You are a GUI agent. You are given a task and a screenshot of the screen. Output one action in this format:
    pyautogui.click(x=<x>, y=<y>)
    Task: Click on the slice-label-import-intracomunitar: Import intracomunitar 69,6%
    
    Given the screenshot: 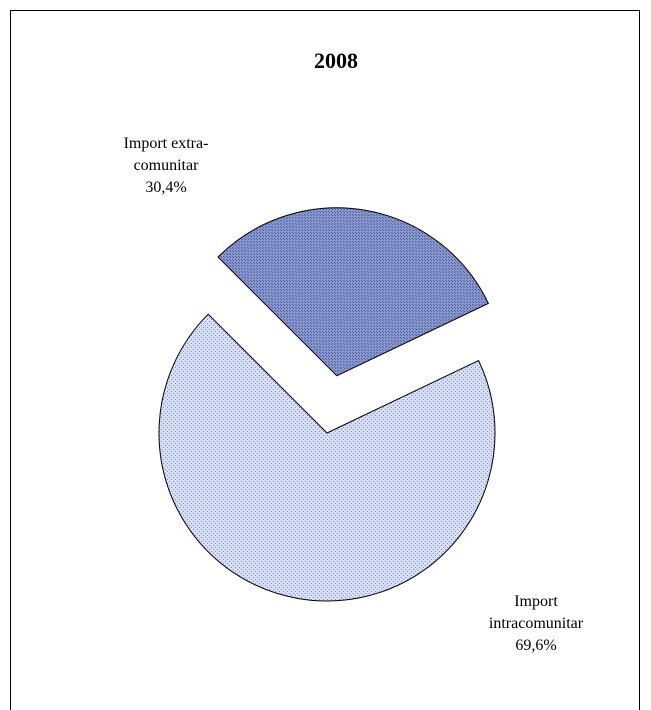 What is the action you would take?
    pyautogui.click(x=536, y=623)
    